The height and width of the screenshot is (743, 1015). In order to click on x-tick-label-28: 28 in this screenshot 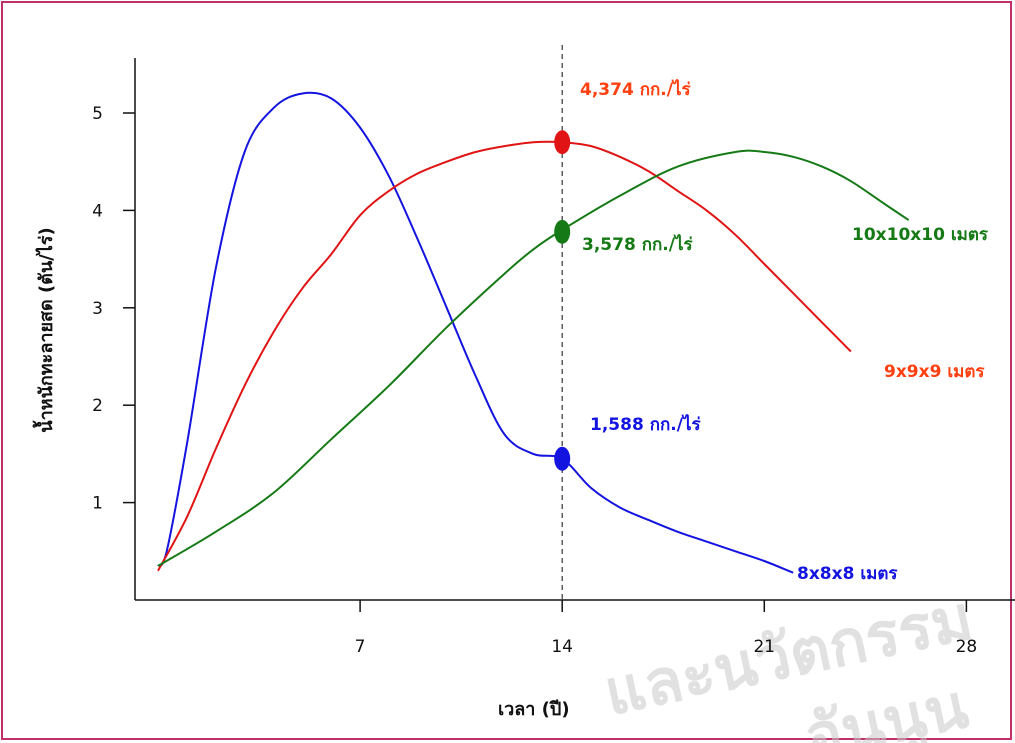, I will do `click(967, 647)`.